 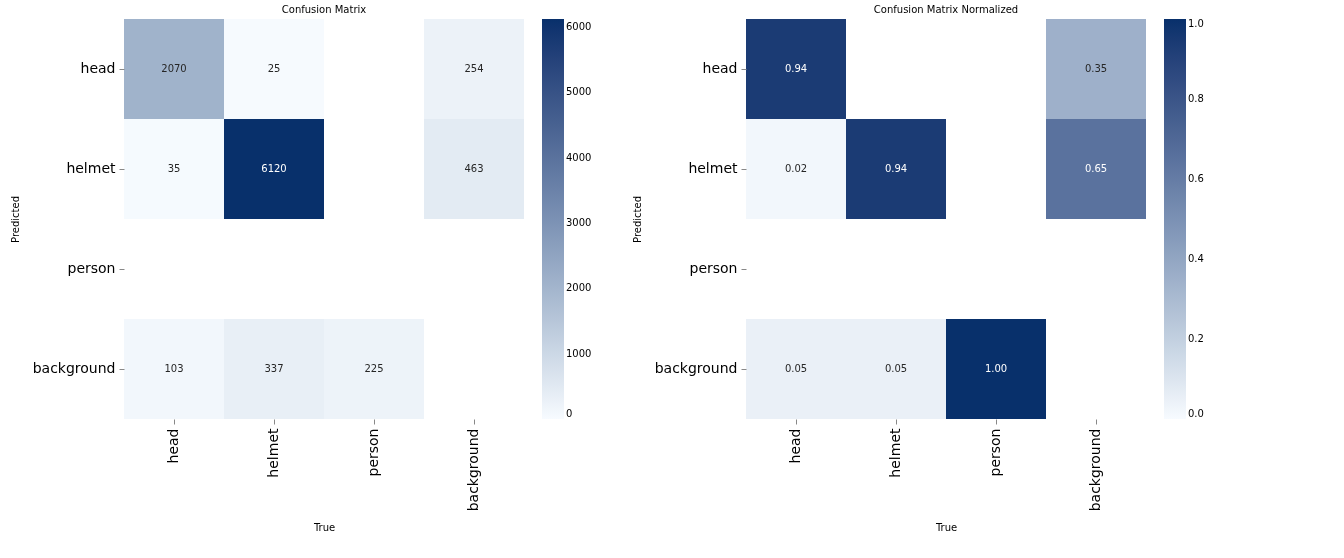 What do you see at coordinates (474, 168) in the screenshot?
I see `data-label: 463` at bounding box center [474, 168].